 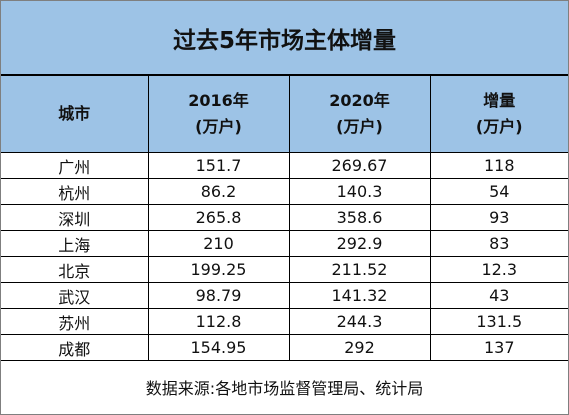 What do you see at coordinates (359, 217) in the screenshot?
I see `cell-2020: 358.6` at bounding box center [359, 217].